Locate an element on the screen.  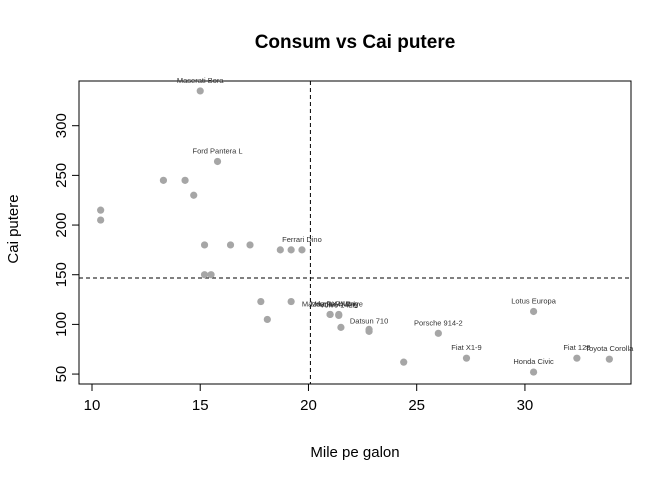
y-tick-label: 150 is located at coordinates (61, 274).